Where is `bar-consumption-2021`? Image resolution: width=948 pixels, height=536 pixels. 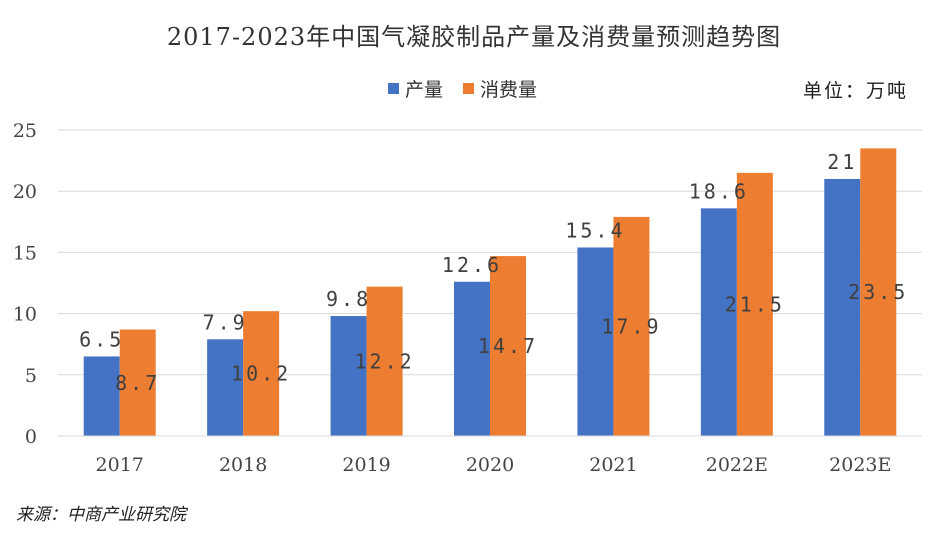 bar-consumption-2021 is located at coordinates (631, 326).